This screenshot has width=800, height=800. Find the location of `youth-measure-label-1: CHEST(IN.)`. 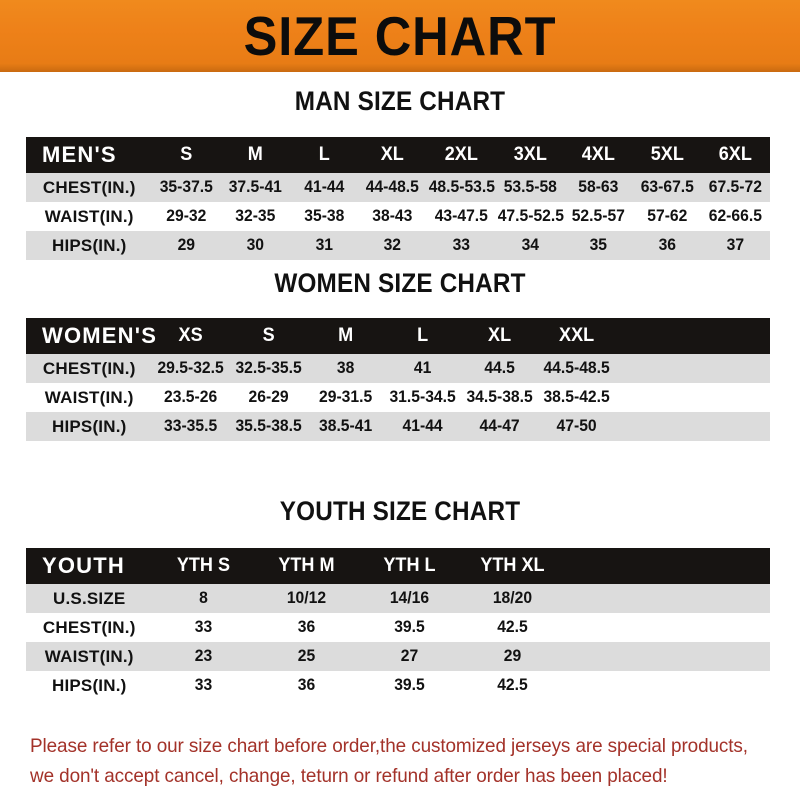

youth-measure-label-1: CHEST(IN.) is located at coordinates (89, 627).